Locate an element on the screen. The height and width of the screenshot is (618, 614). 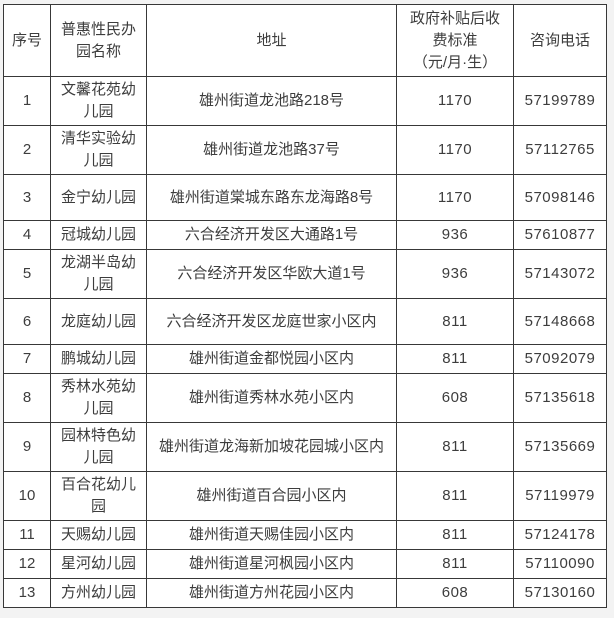
kindergarten-name: 星河幼儿园 is located at coordinates (98, 564).